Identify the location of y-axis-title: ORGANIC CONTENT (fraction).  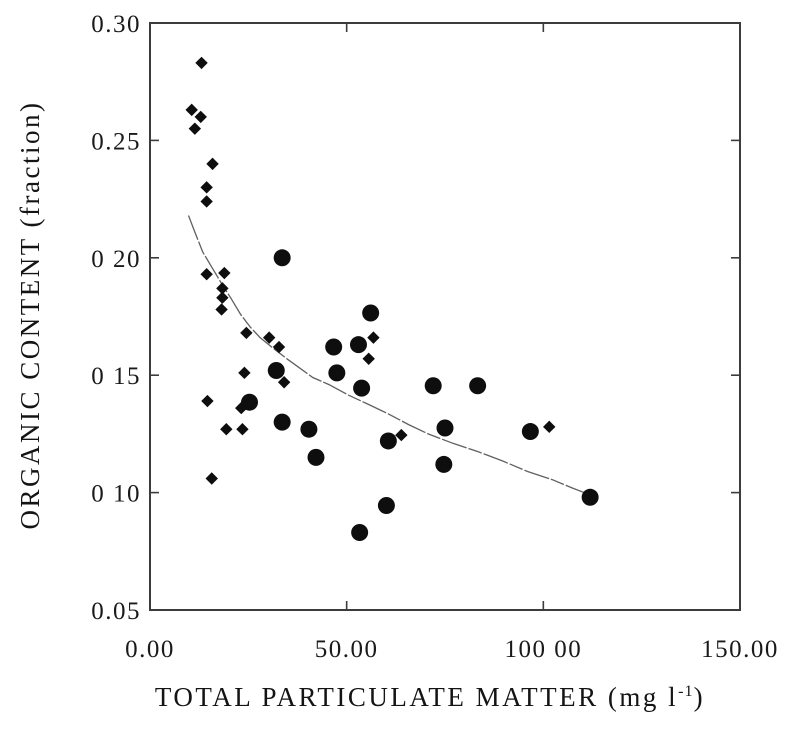
(30, 315).